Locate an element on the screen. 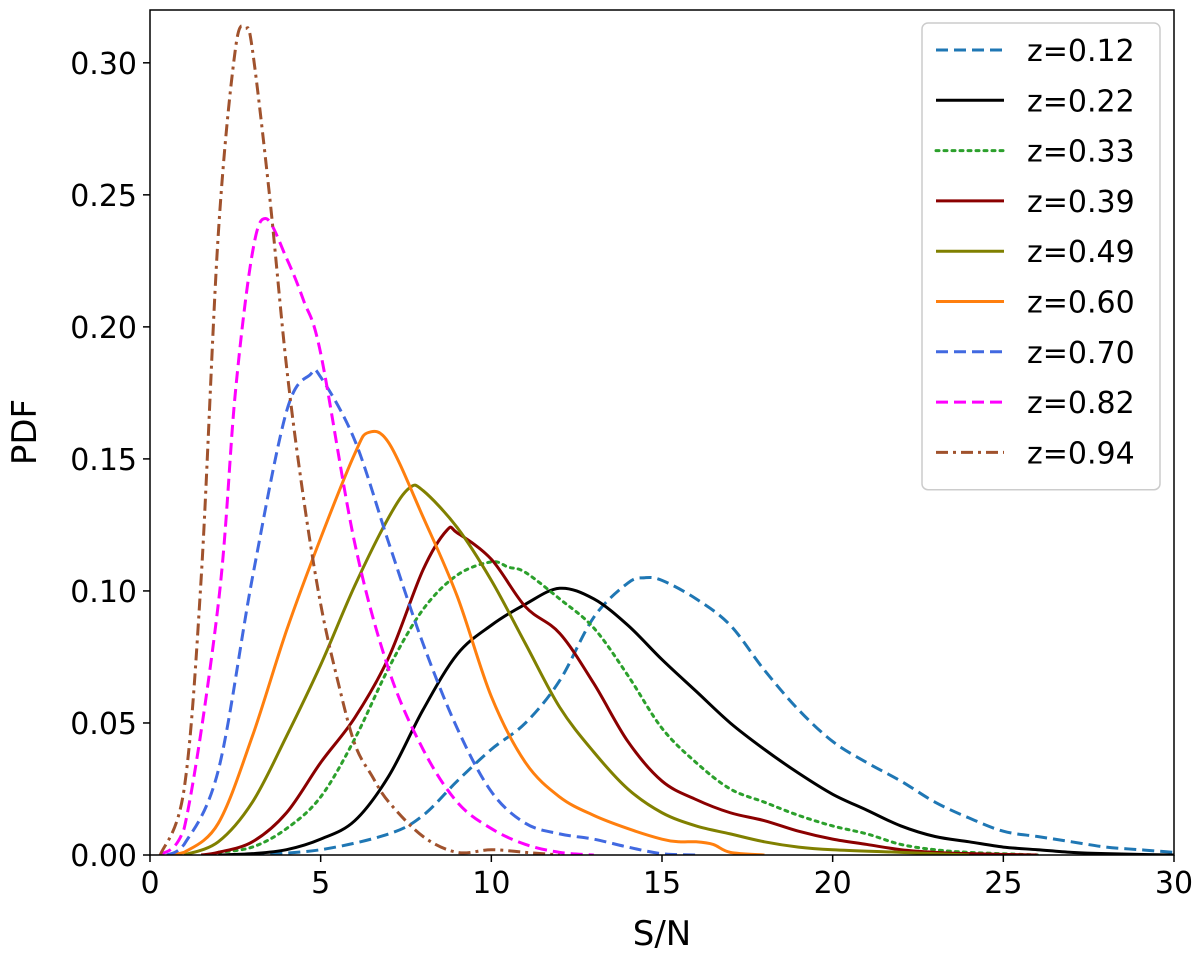  y-tick-label: 0.30 is located at coordinates (103, 64).